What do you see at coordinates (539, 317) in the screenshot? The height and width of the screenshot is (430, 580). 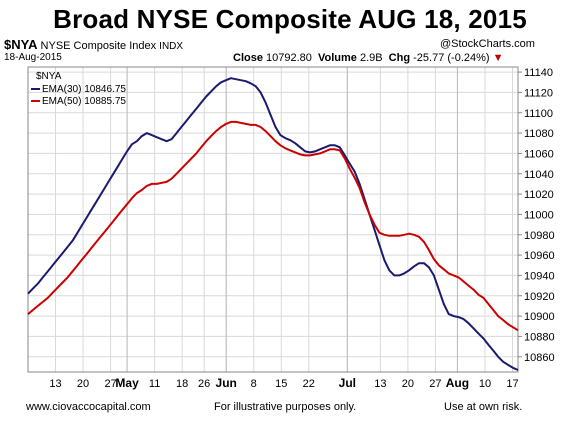 I see `y-tick-label: 10900` at bounding box center [539, 317].